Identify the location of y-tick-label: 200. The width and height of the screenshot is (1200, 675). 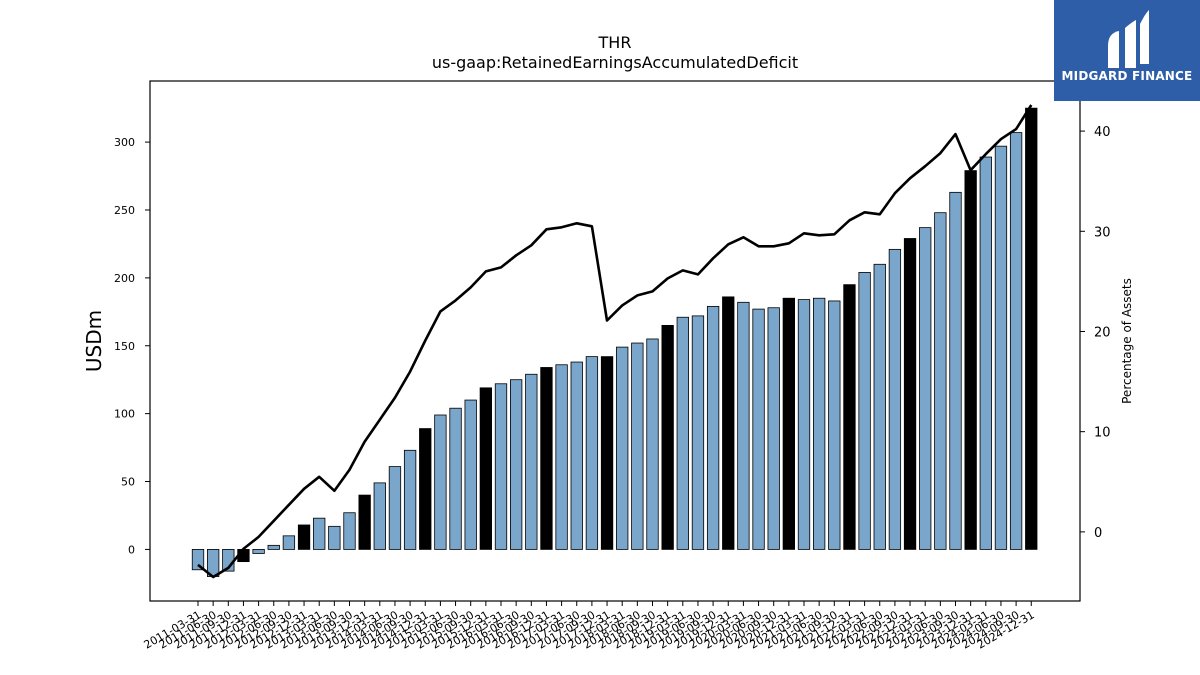
(124, 278).